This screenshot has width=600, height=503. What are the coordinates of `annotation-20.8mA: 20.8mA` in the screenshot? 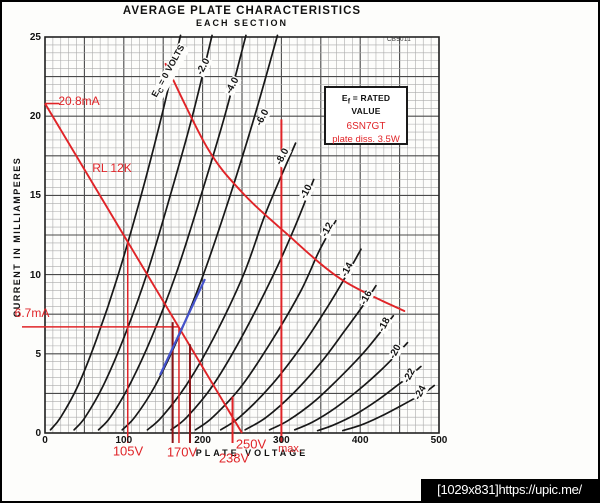 It's located at (79, 101).